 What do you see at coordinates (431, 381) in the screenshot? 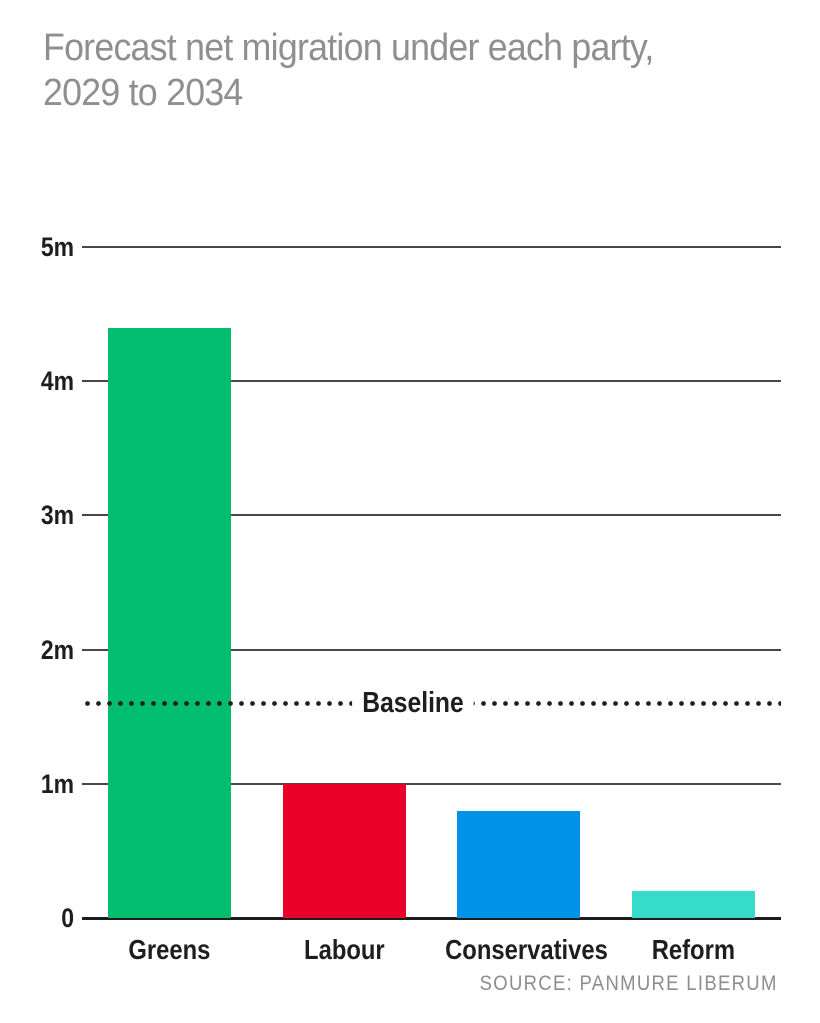
I see `gridline-4m` at bounding box center [431, 381].